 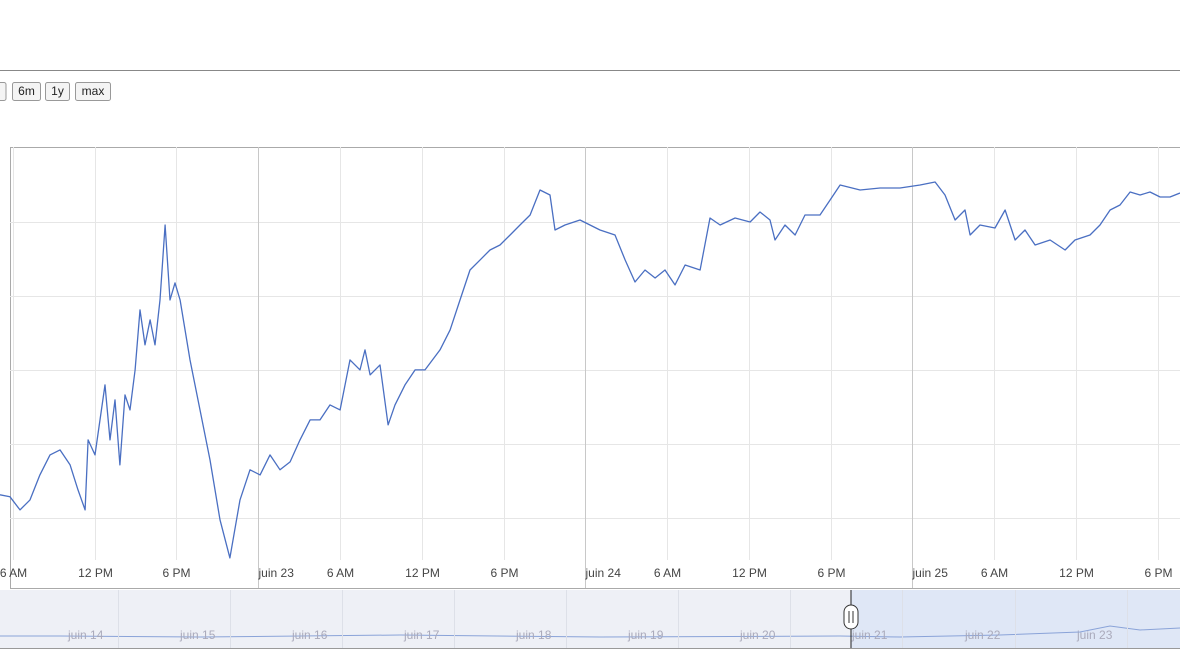 I want to click on navigator-label: juin 23, so click(x=1094, y=635).